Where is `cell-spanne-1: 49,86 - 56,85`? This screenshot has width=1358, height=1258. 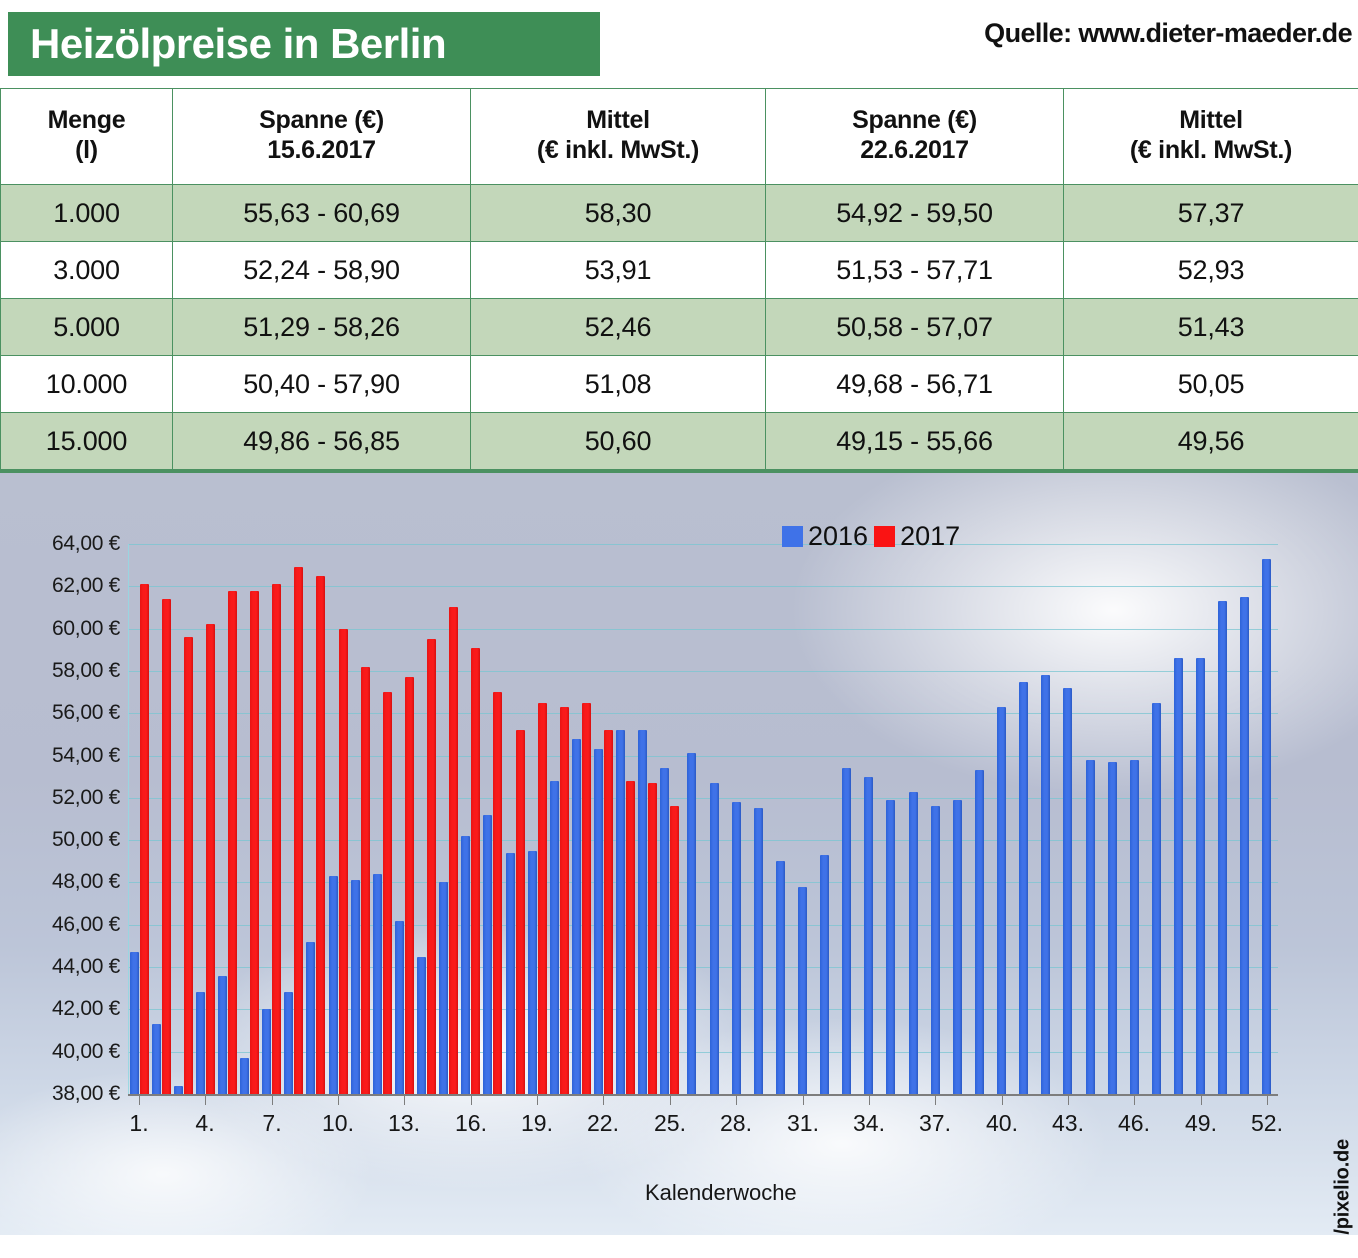 cell-spanne-1: 49,86 - 56,85 is located at coordinates (321, 441).